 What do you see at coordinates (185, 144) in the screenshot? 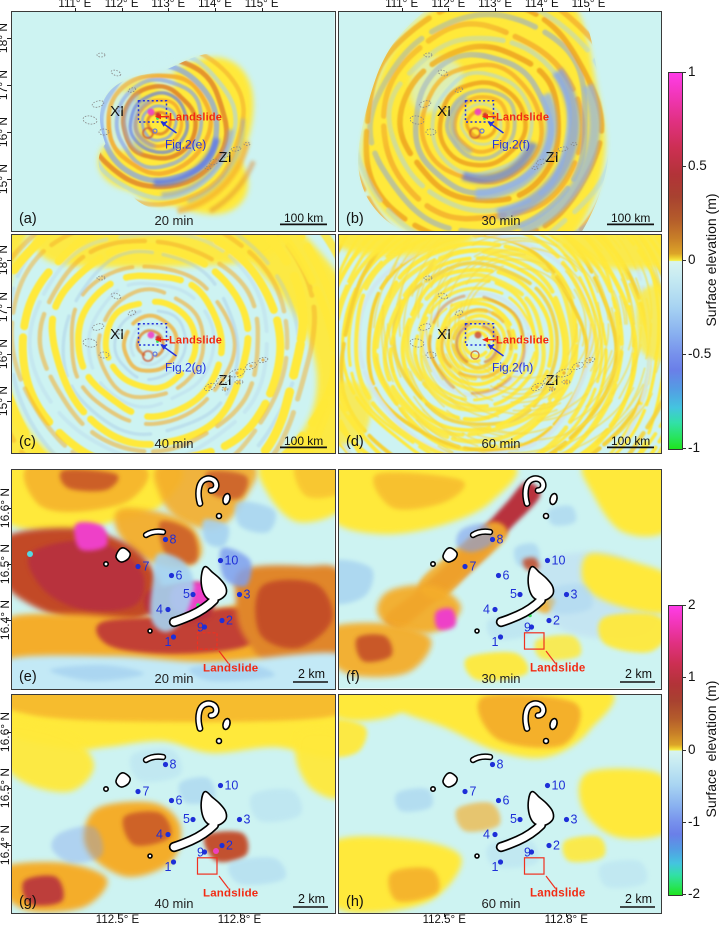
I see `svg-text: Fig.2(e)` at bounding box center [185, 144].